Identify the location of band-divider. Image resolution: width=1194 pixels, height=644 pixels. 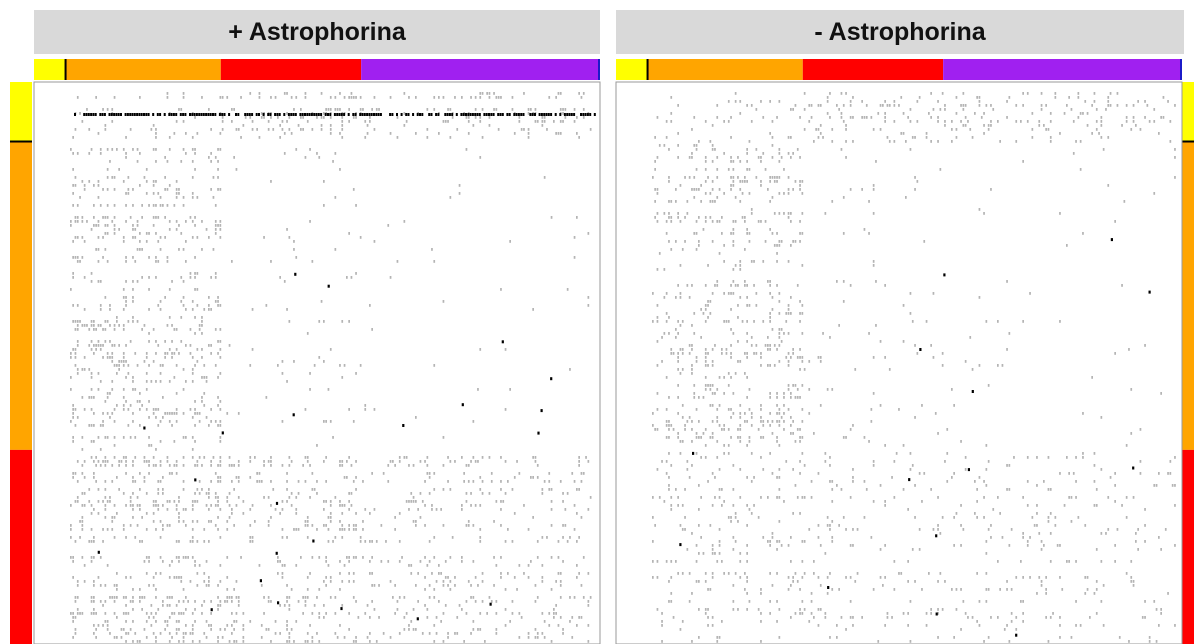
(647, 69).